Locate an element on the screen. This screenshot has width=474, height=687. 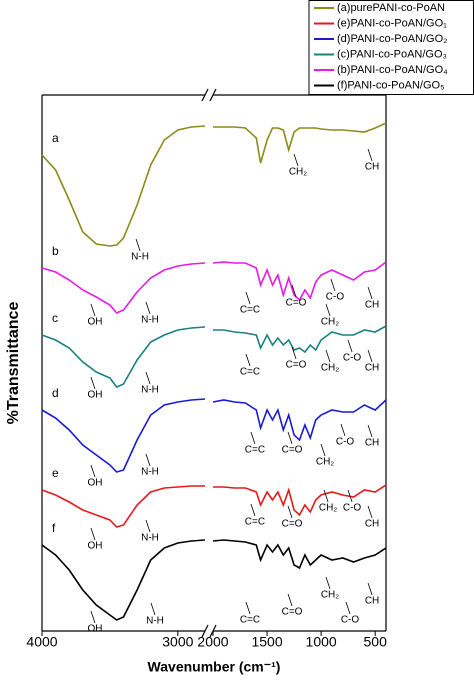
legend-label: (a)purePANI-co-PoAN is located at coordinates (391, 8).